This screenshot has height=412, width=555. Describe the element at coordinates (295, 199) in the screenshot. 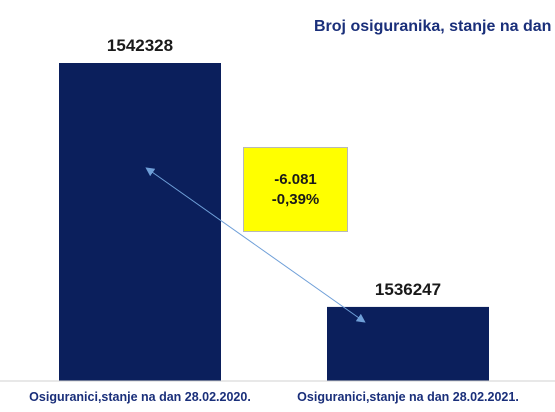

I see `change-percent: -0,39%` at that location.